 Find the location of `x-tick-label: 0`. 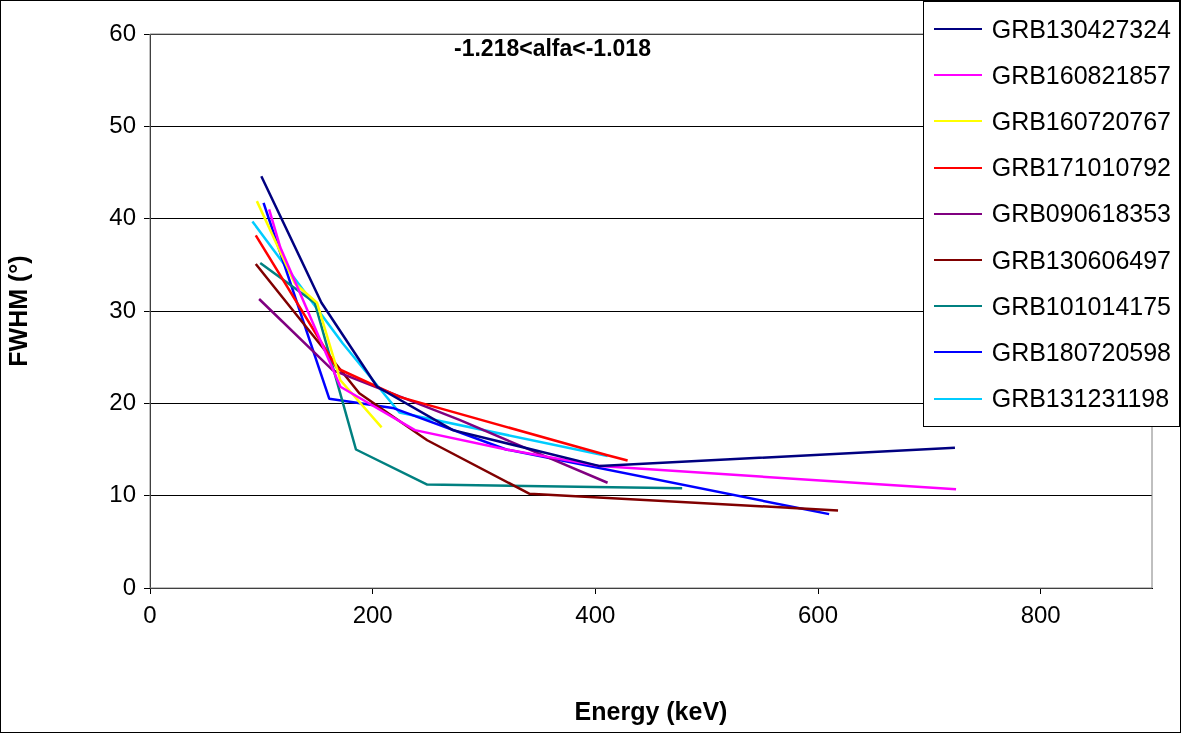

x-tick-label: 0 is located at coordinates (150, 615).